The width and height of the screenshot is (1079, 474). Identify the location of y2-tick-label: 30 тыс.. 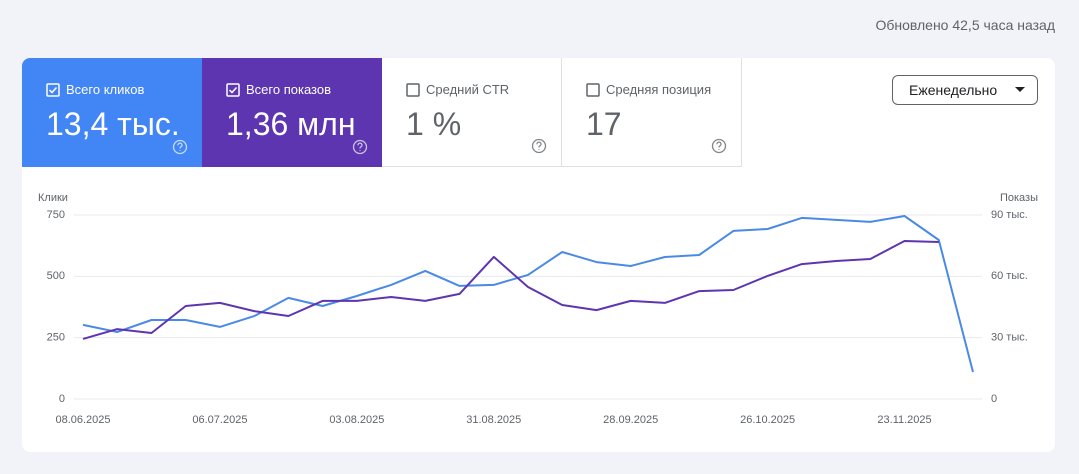
(1009, 338).